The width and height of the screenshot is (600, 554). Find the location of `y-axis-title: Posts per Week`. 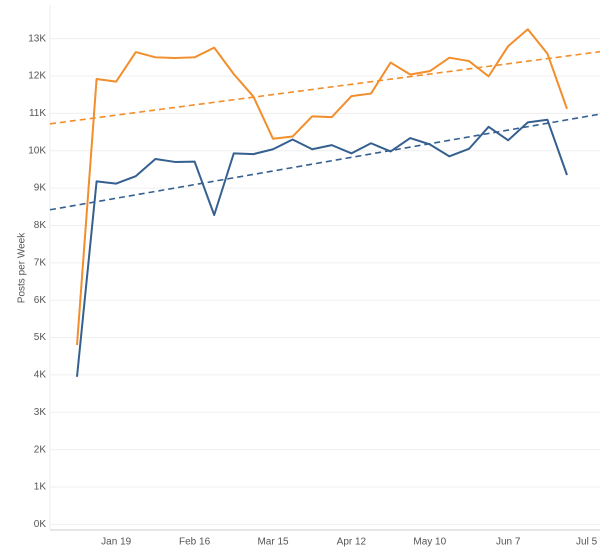

y-axis-title: Posts per Week is located at coordinates (22, 267).